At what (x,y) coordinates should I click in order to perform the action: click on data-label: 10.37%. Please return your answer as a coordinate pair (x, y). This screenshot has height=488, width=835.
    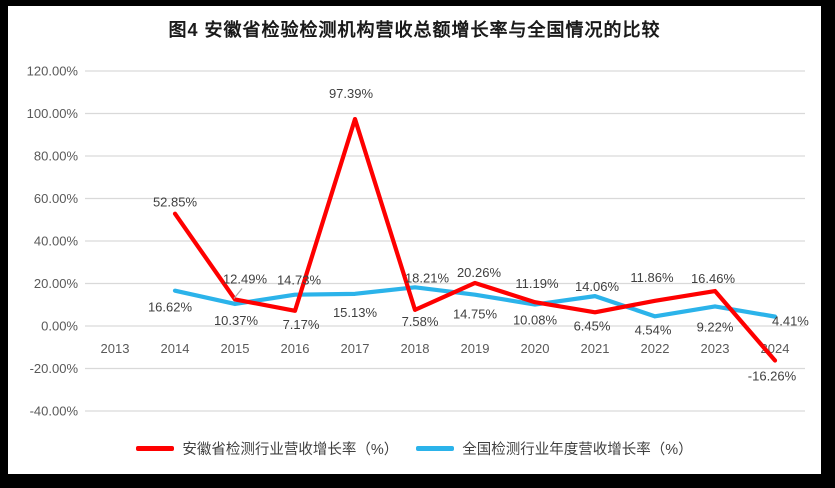
    Looking at the image, I should click on (236, 320).